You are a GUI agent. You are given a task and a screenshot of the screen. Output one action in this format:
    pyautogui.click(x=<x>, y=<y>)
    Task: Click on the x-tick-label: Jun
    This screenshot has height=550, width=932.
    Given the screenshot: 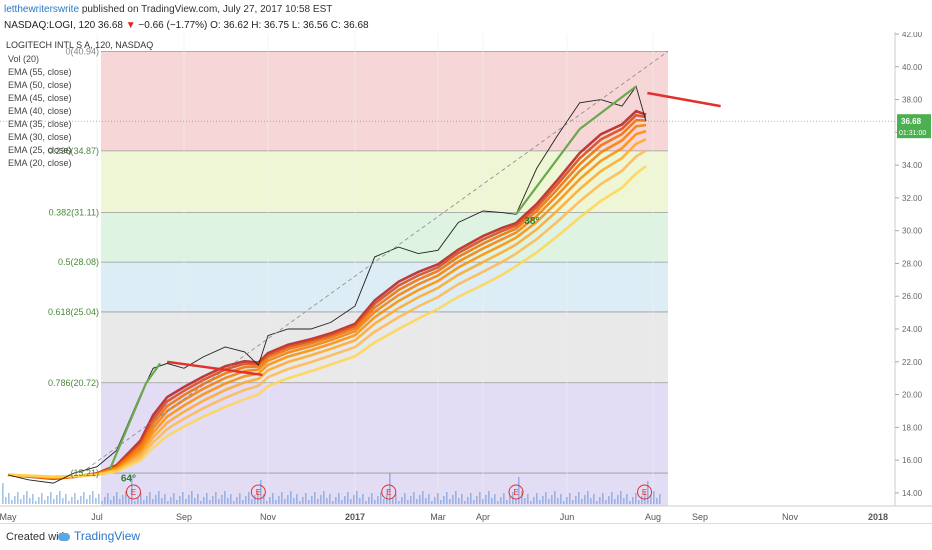 What is the action you would take?
    pyautogui.click(x=567, y=517)
    